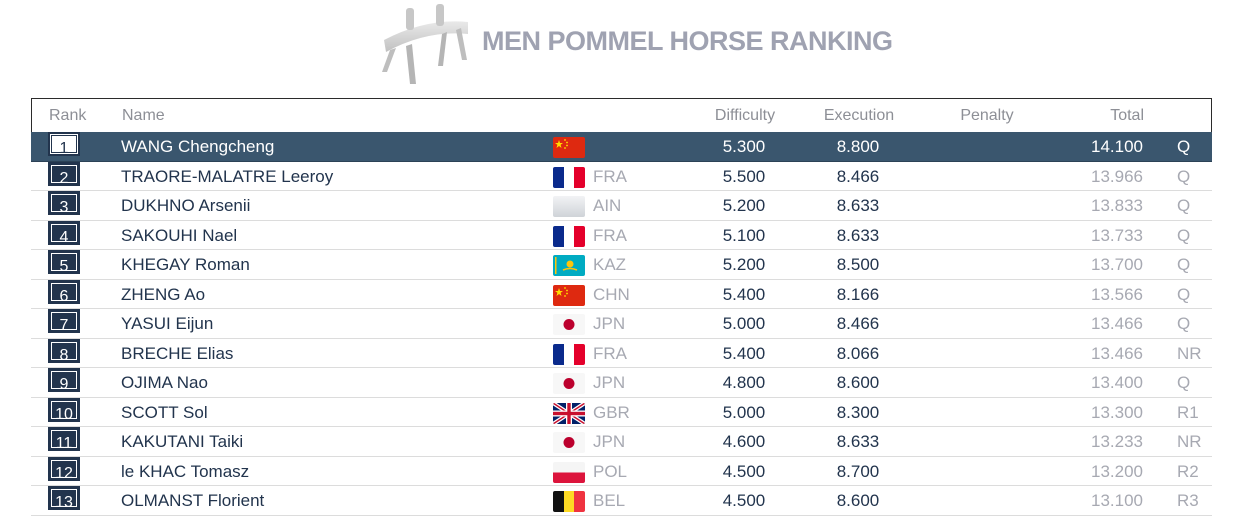 The image size is (1242, 517). What do you see at coordinates (858, 471) in the screenshot?
I see `execution-score: 8.700` at bounding box center [858, 471].